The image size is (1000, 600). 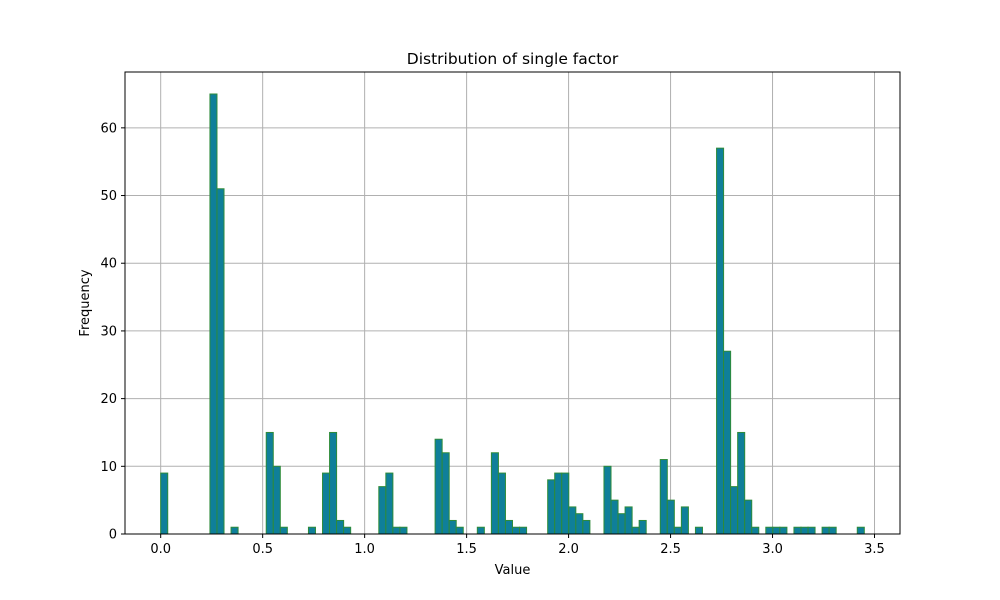 I want to click on x-tick-label: 3.0, so click(x=772, y=549).